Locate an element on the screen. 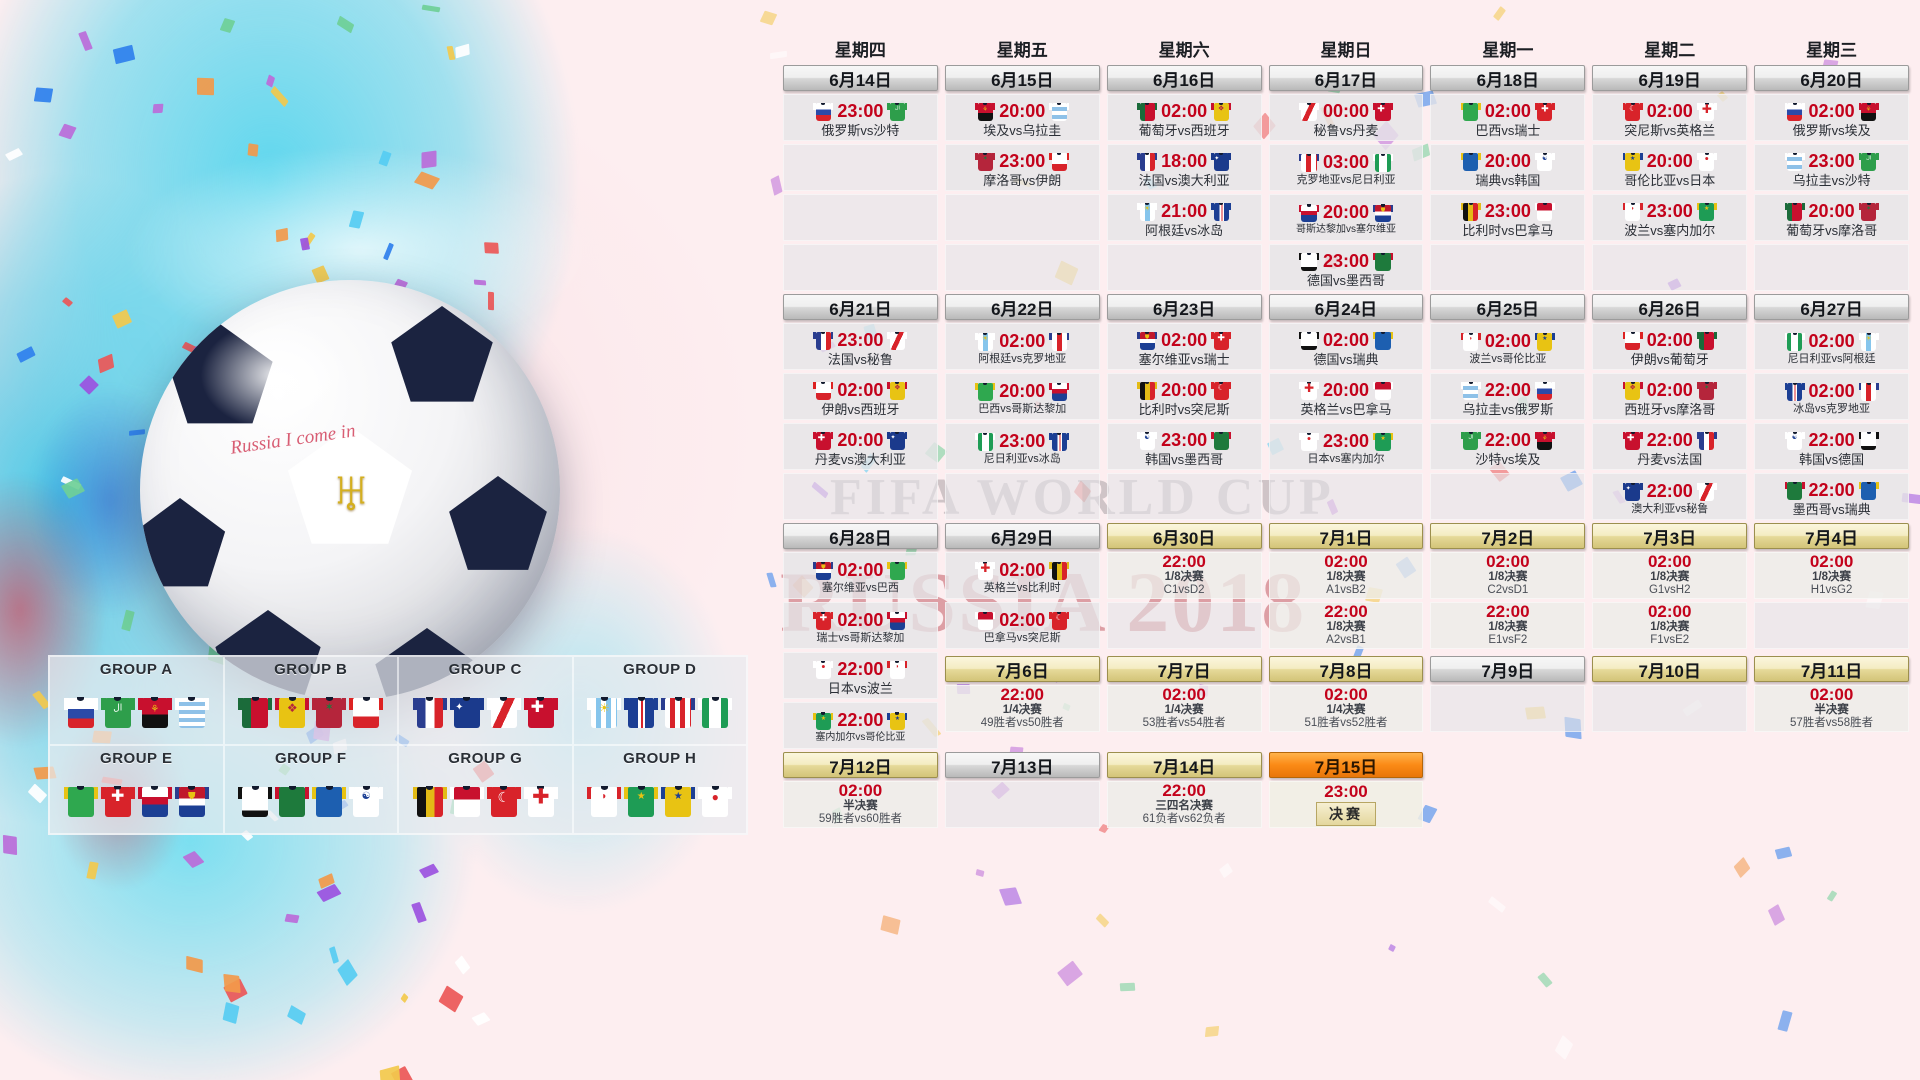  match-cell: 00:00 ✚ 秘鲁vs丹麦 is located at coordinates (1346, 117).